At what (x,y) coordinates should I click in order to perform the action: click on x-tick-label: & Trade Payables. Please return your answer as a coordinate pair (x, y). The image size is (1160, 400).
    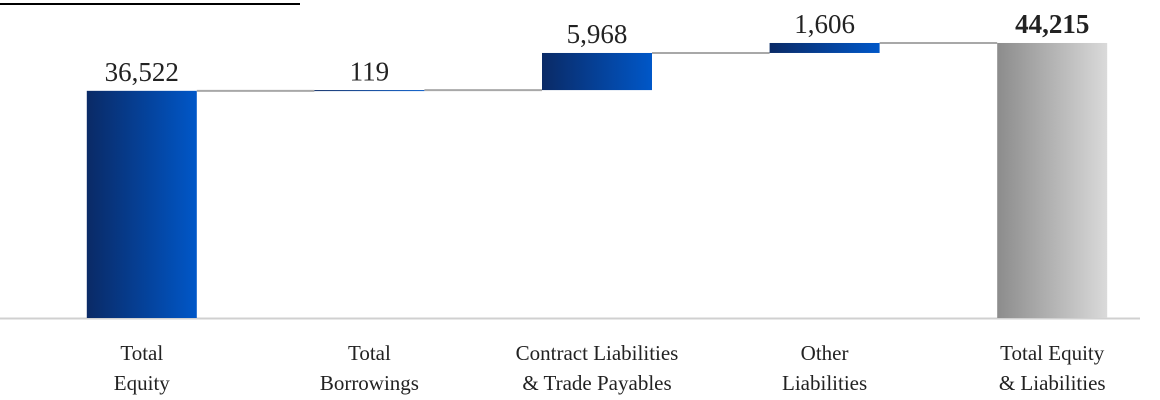
    Looking at the image, I should click on (596, 383).